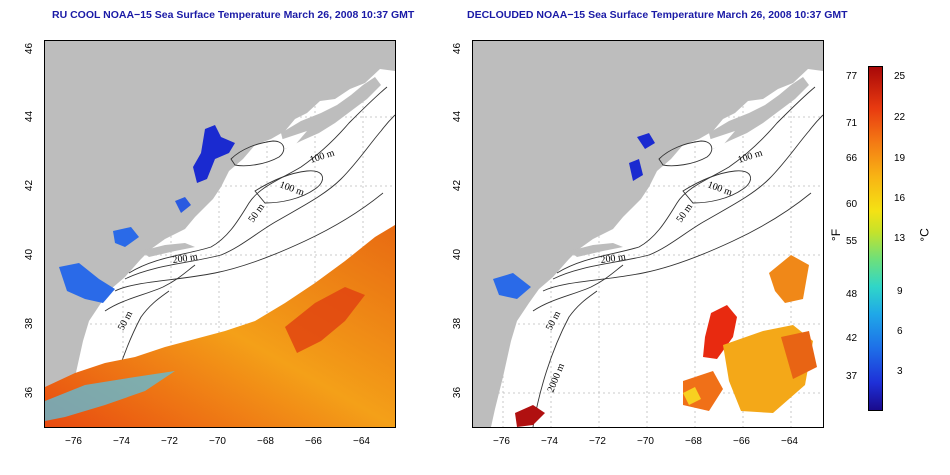 The image size is (950, 475). I want to click on y-tick-left-38: 38, so click(30, 323).